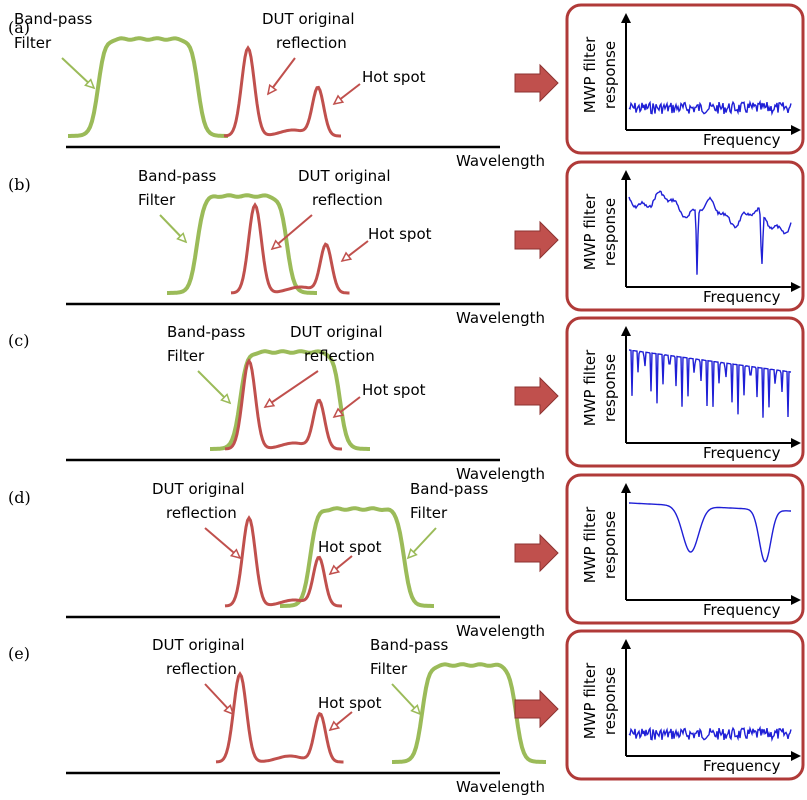 This screenshot has height=800, width=807. What do you see at coordinates (19, 27) in the screenshot?
I see `panel-label: (a)` at bounding box center [19, 27].